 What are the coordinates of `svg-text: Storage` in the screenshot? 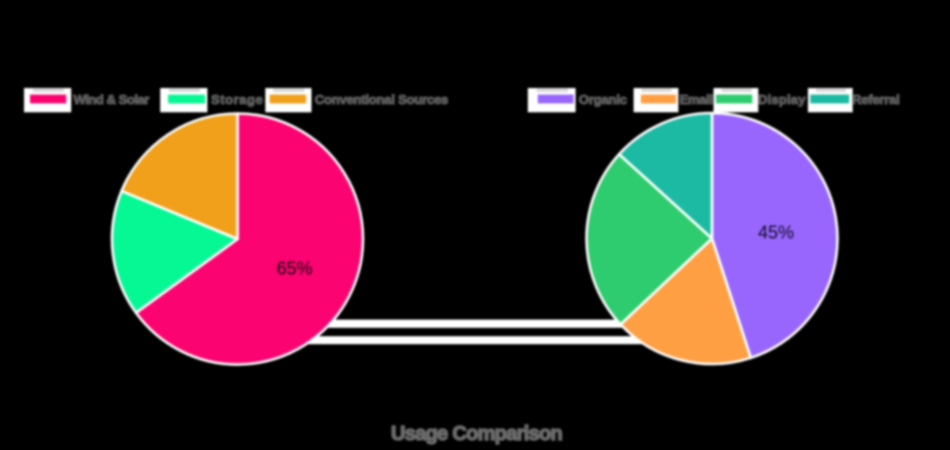 It's located at (237, 99).